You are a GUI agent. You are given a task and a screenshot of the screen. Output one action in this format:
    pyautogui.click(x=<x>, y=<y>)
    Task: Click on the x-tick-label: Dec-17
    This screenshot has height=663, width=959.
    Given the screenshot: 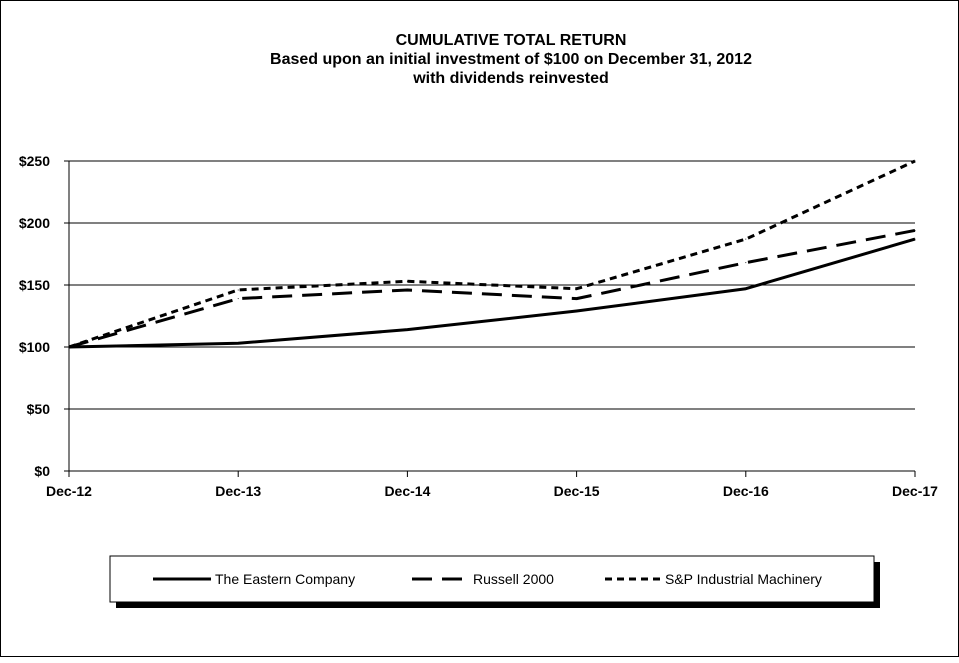 What is the action you would take?
    pyautogui.click(x=915, y=491)
    